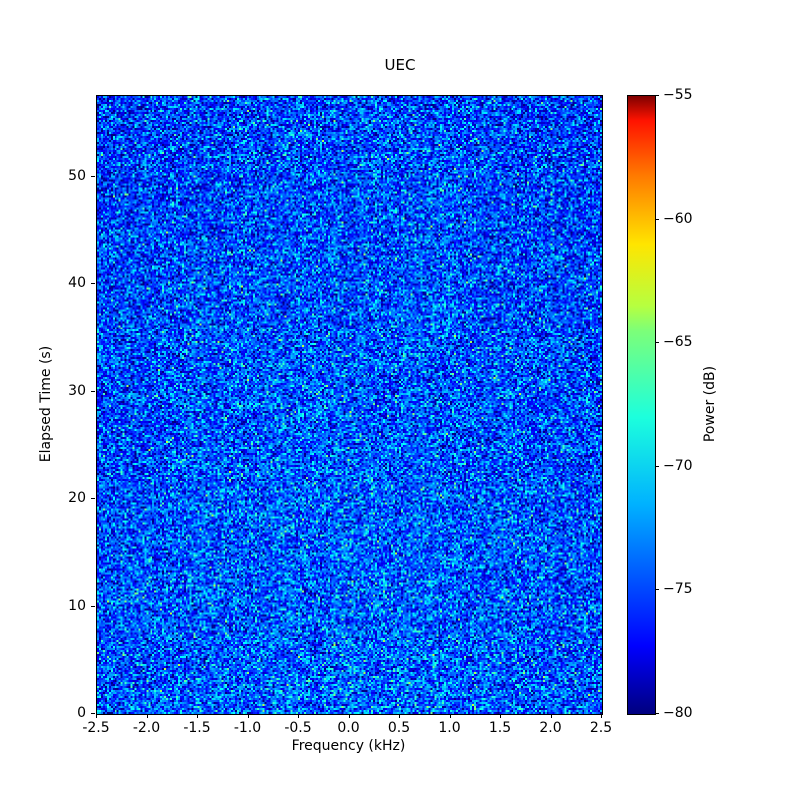 The height and width of the screenshot is (800, 800). I want to click on x-tick-label: 1.0, so click(449, 728).